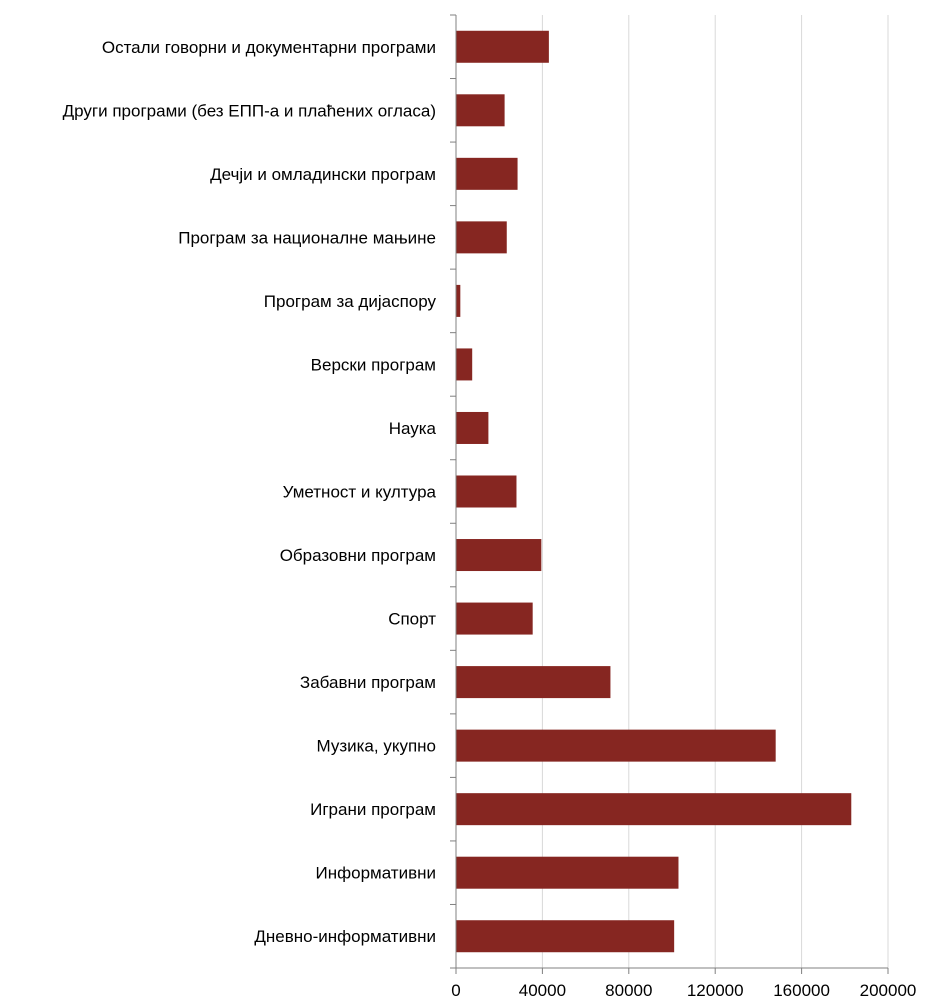 Image resolution: width=927 pixels, height=1003 pixels. Describe the element at coordinates (801, 990) in the screenshot. I see `x-tick-label-4: 160000` at that location.